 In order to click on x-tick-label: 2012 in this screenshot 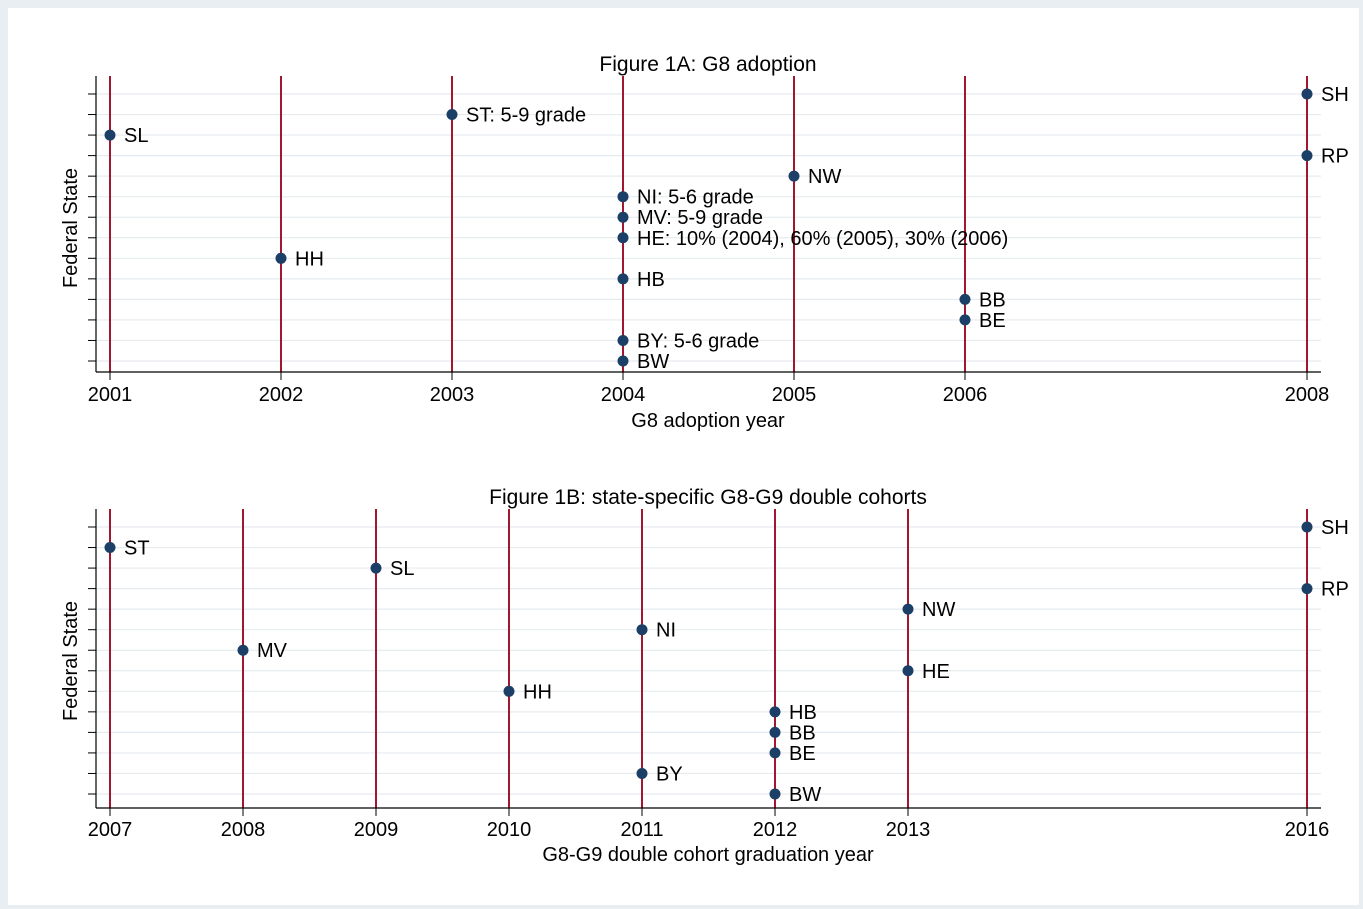, I will do `click(775, 830)`.